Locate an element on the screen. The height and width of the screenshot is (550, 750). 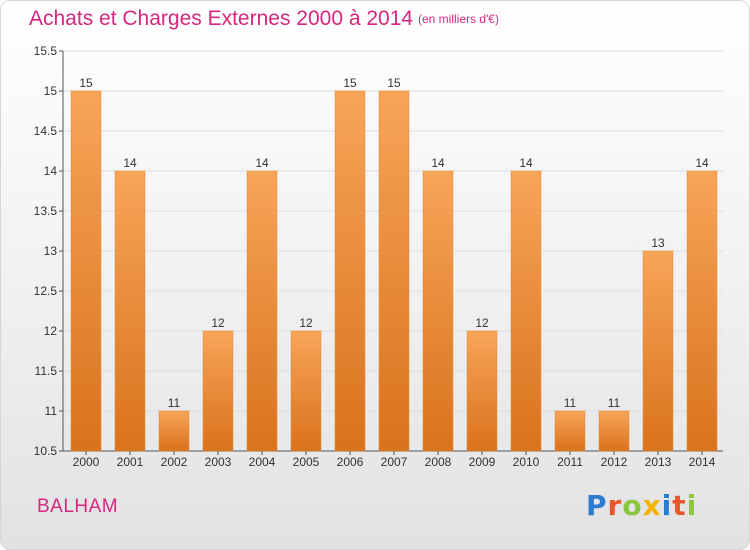
y-tick-label: 14.5 is located at coordinates (46, 131).